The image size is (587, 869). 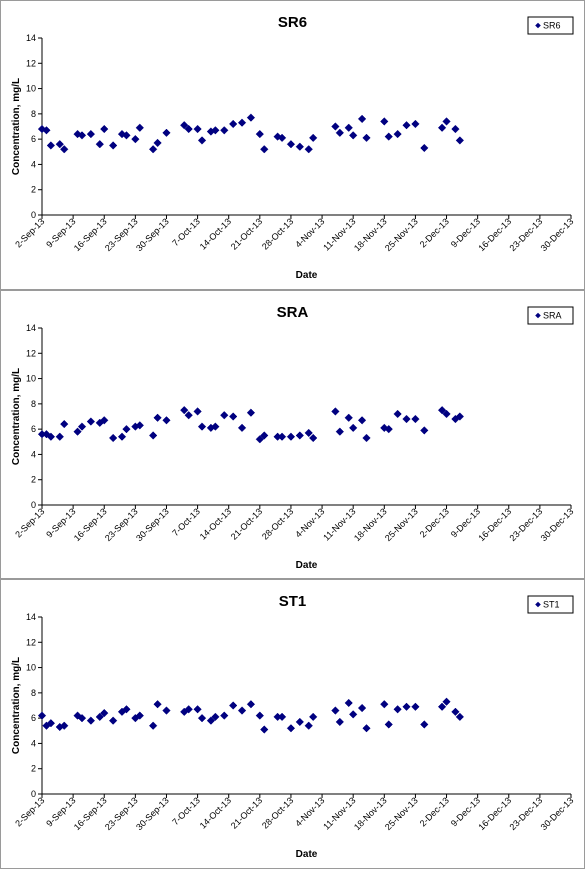 I want to click on chart-title: ST1, so click(x=293, y=601).